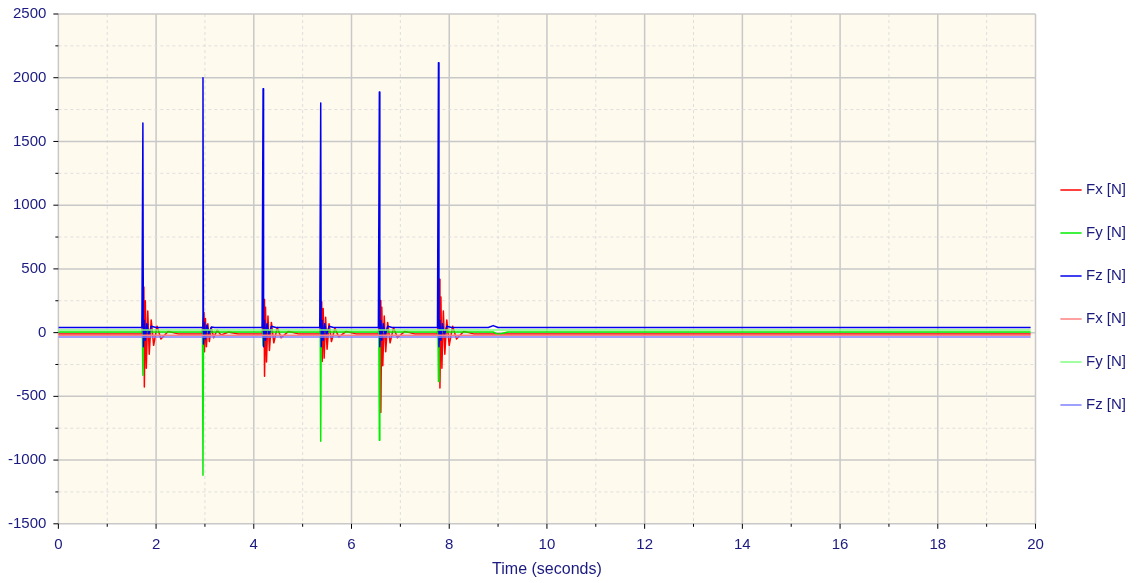 Image resolution: width=1140 pixels, height=583 pixels. Describe the element at coordinates (938, 543) in the screenshot. I see `x-tick-label: 18` at that location.